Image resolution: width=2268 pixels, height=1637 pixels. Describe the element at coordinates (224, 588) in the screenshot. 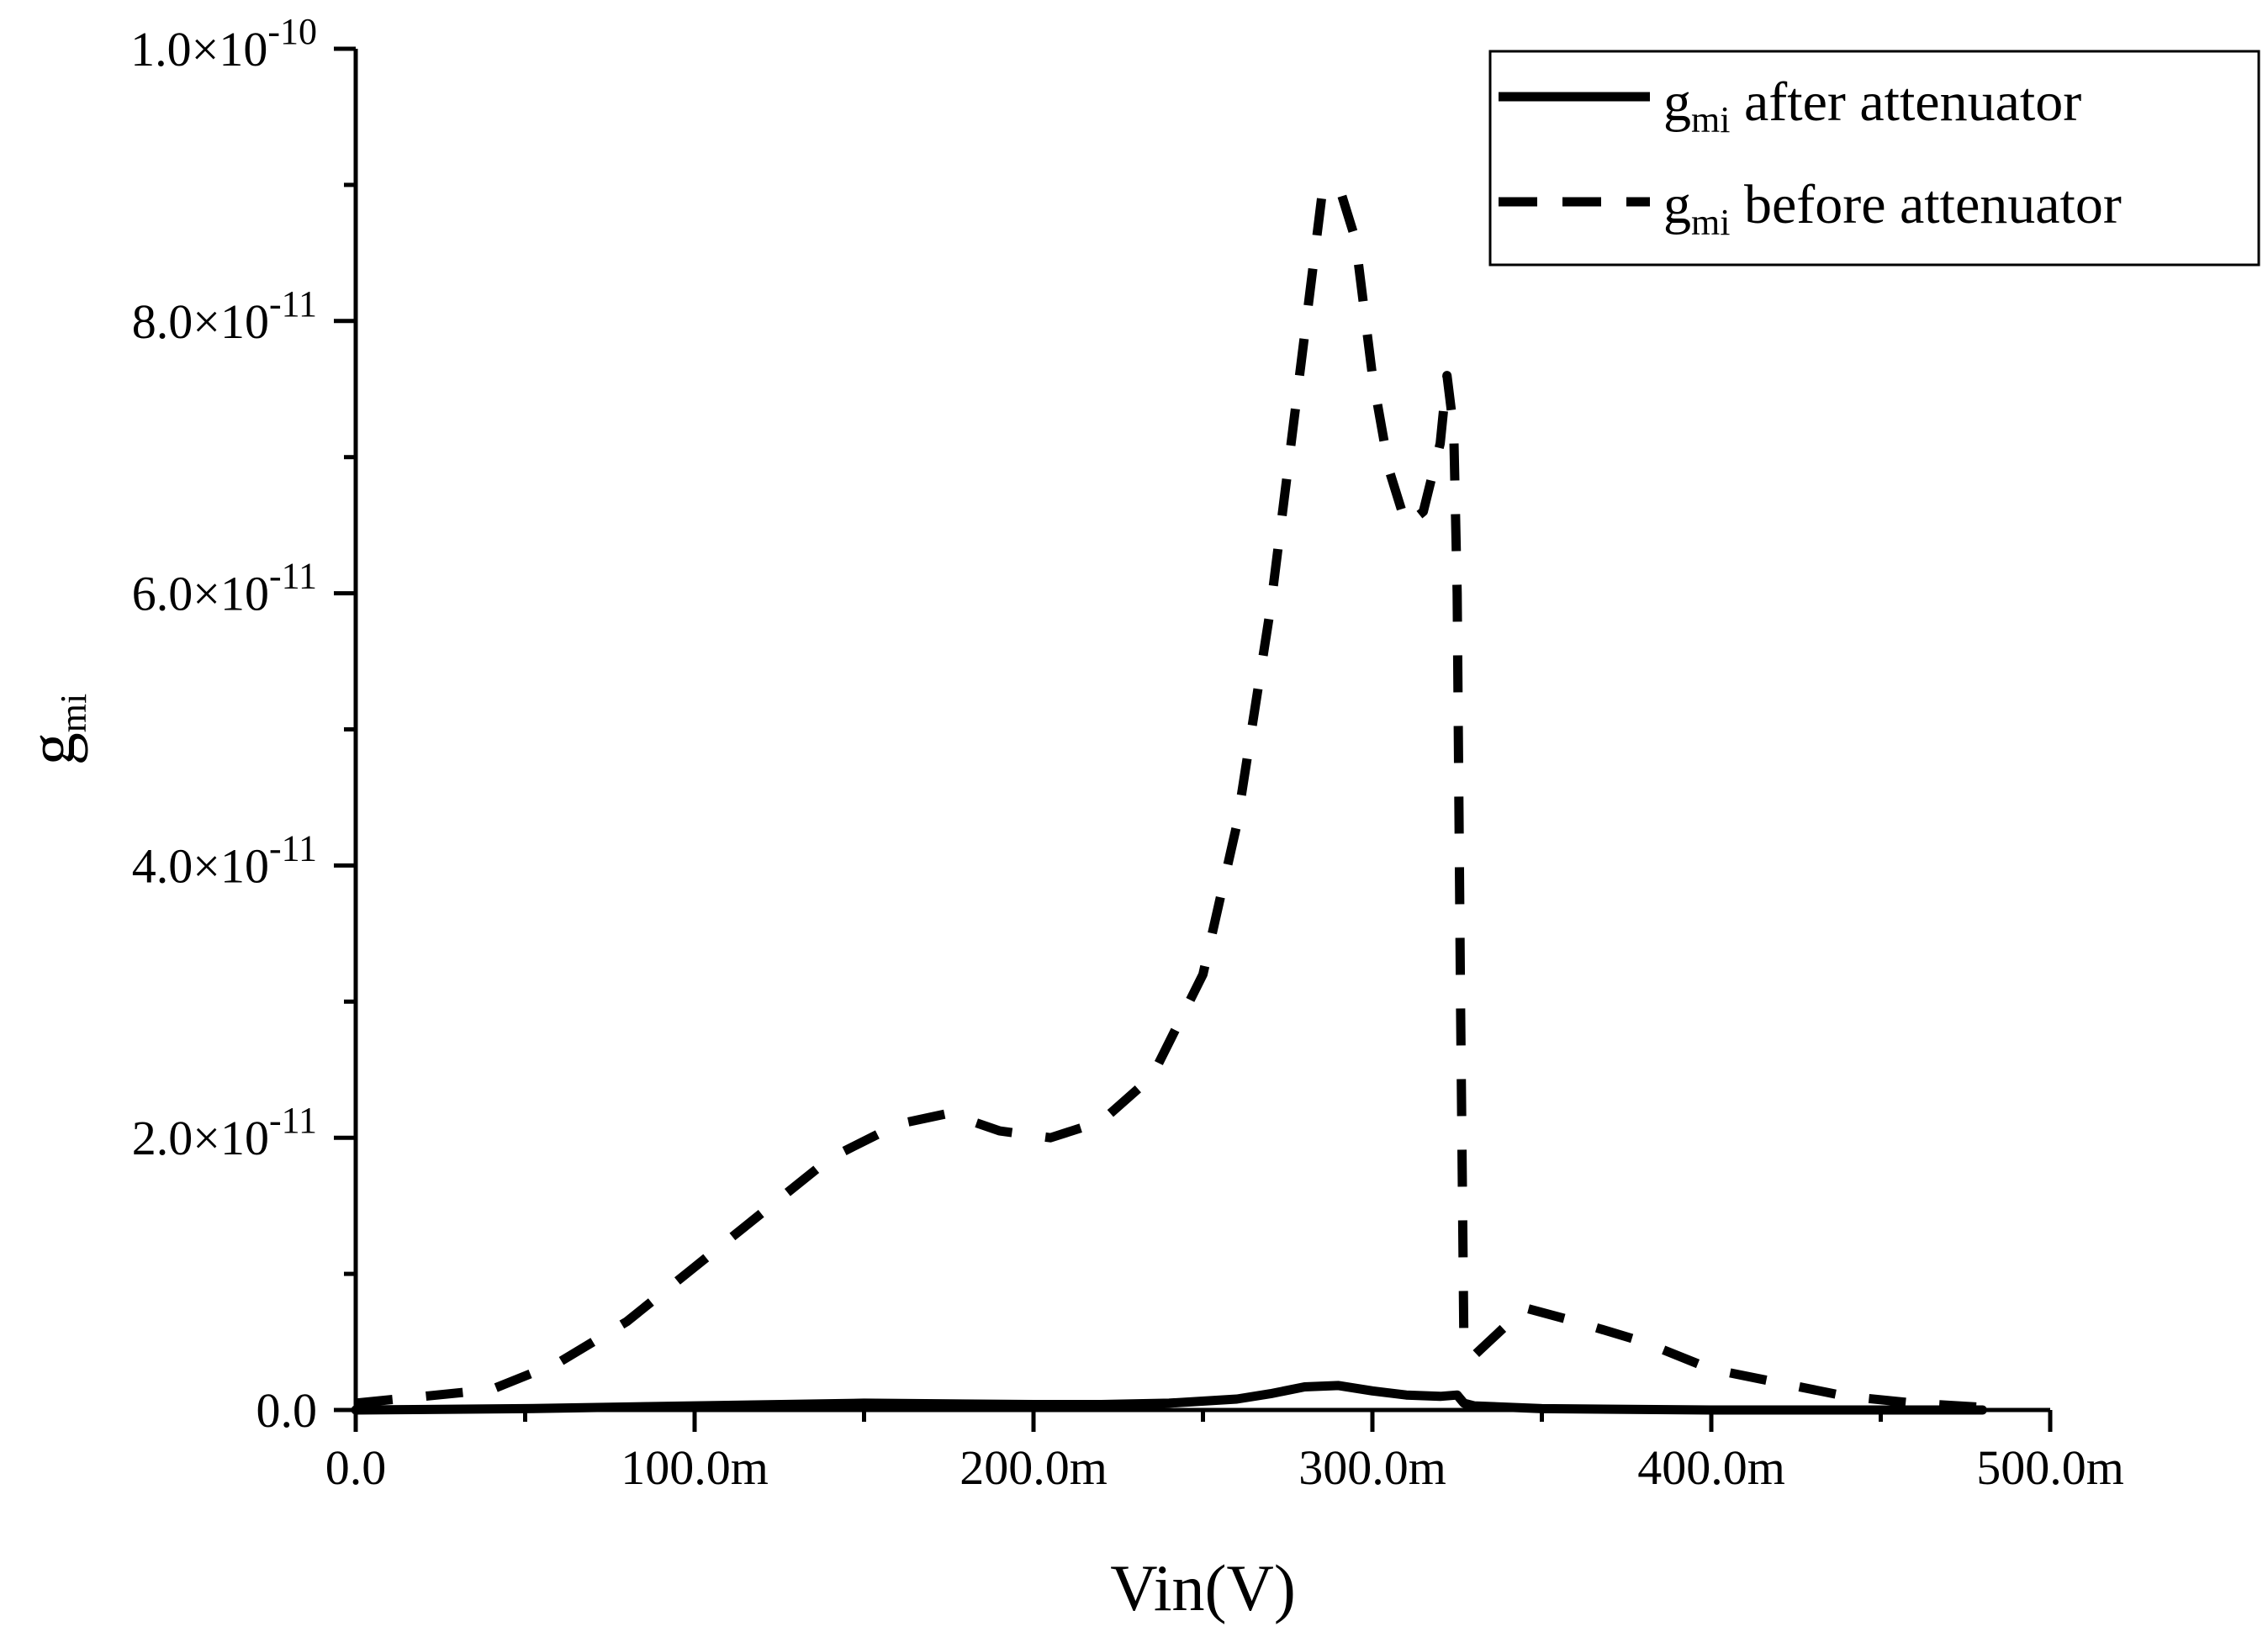

I see `y-tick-label: 6.0×10⁻¹¹` at that location.